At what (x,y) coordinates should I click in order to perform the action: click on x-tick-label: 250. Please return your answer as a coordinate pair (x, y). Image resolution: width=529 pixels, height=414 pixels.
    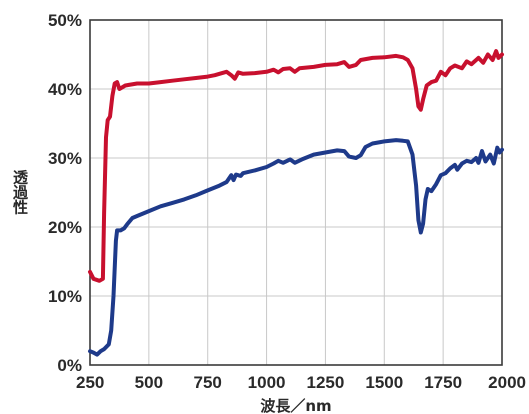
    Looking at the image, I should click on (90, 382).